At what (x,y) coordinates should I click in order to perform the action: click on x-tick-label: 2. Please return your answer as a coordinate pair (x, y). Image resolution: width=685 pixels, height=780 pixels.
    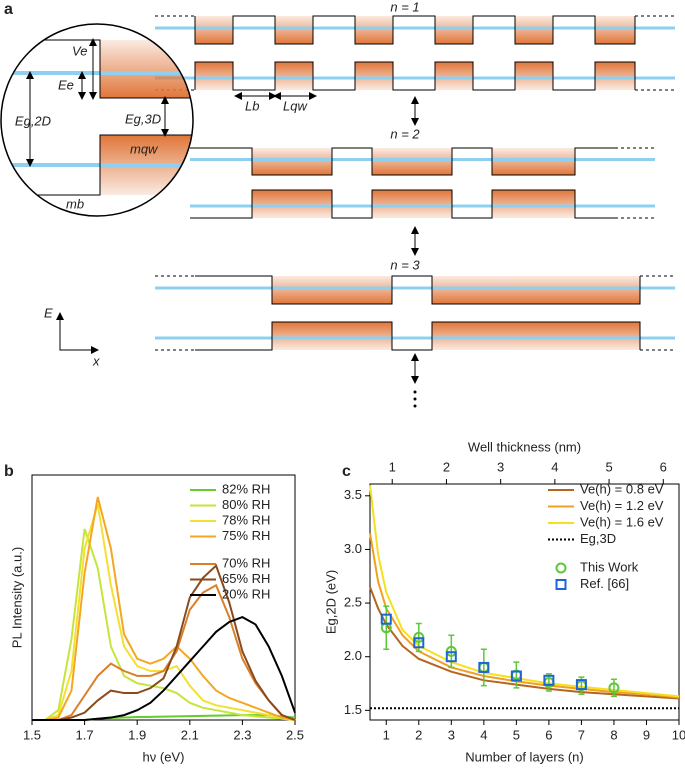
    Looking at the image, I should click on (418, 734).